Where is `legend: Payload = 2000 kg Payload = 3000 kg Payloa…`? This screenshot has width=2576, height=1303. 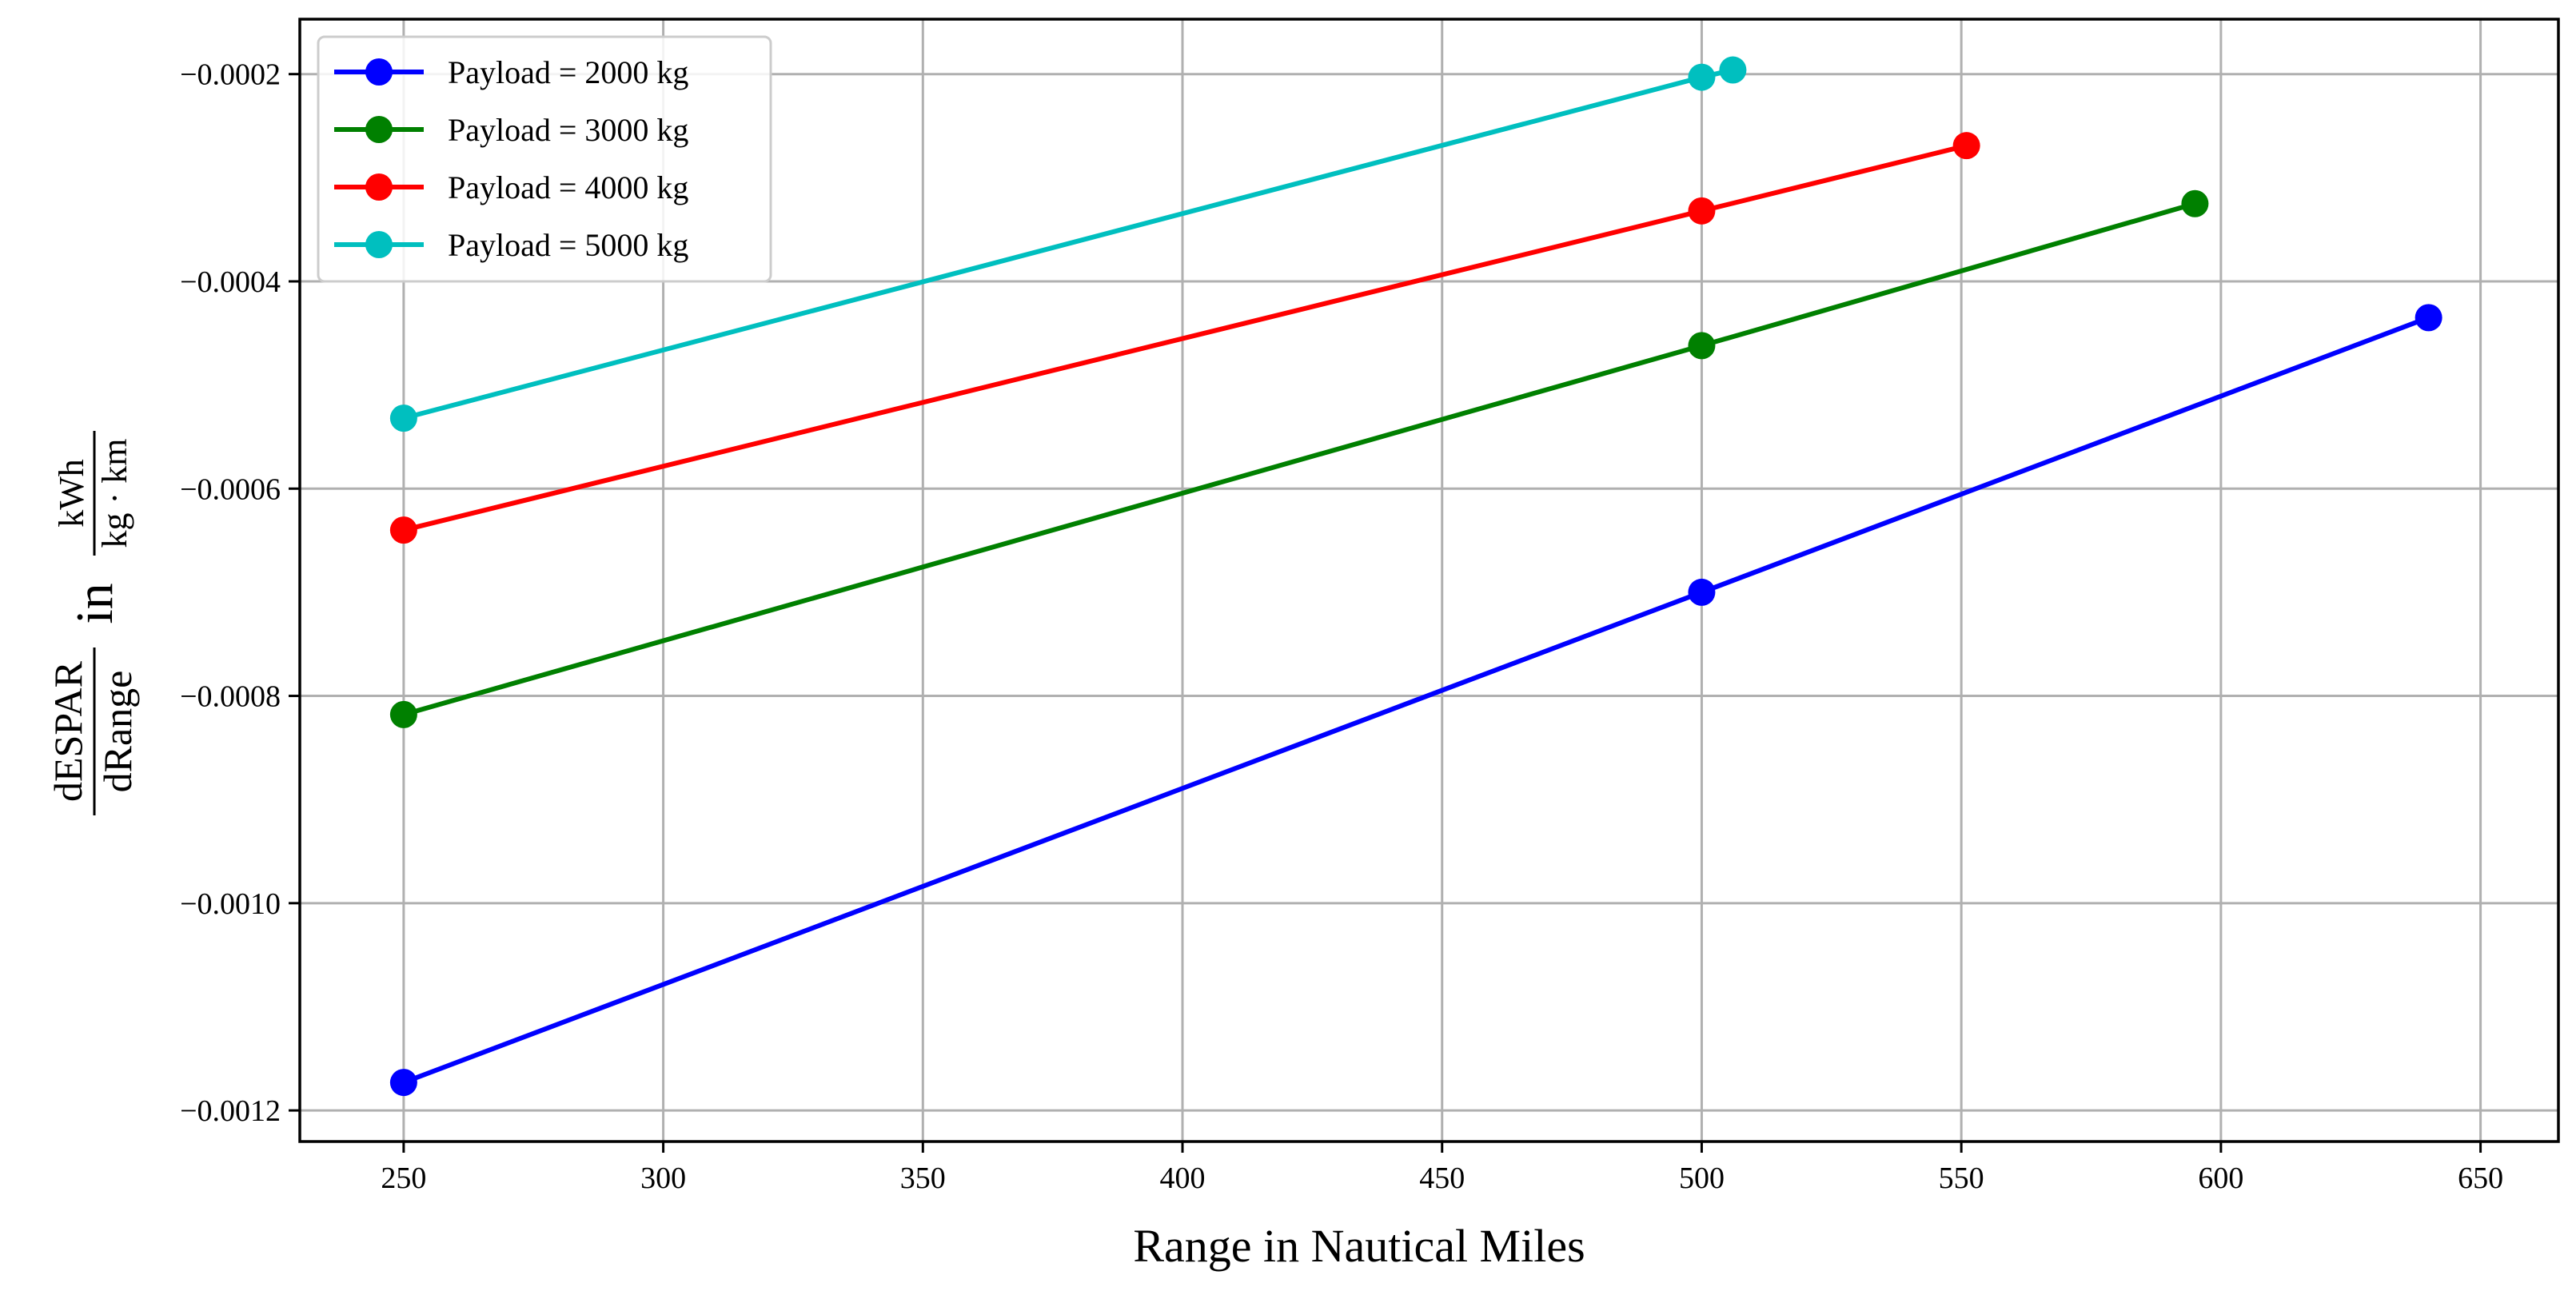
legend: Payload = 2000 kg Payload = 3000 kg Payloa… is located at coordinates (544, 159).